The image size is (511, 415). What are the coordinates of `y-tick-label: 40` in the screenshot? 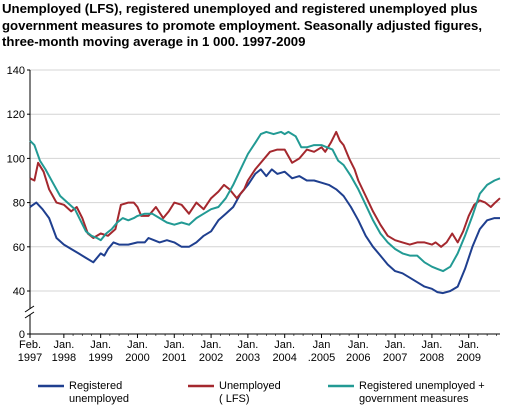 It's located at (19, 292).